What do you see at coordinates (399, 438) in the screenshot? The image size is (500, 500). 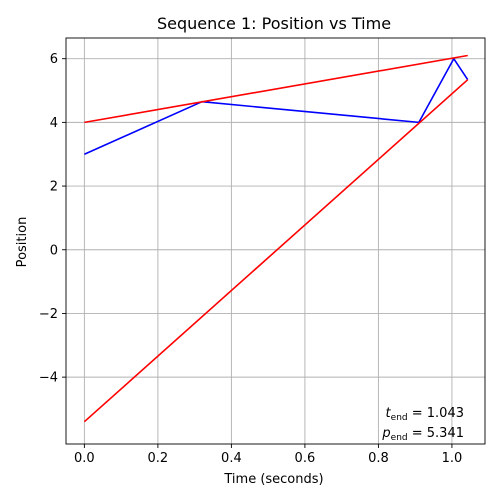 I see `p-end-subscript: end` at bounding box center [399, 438].